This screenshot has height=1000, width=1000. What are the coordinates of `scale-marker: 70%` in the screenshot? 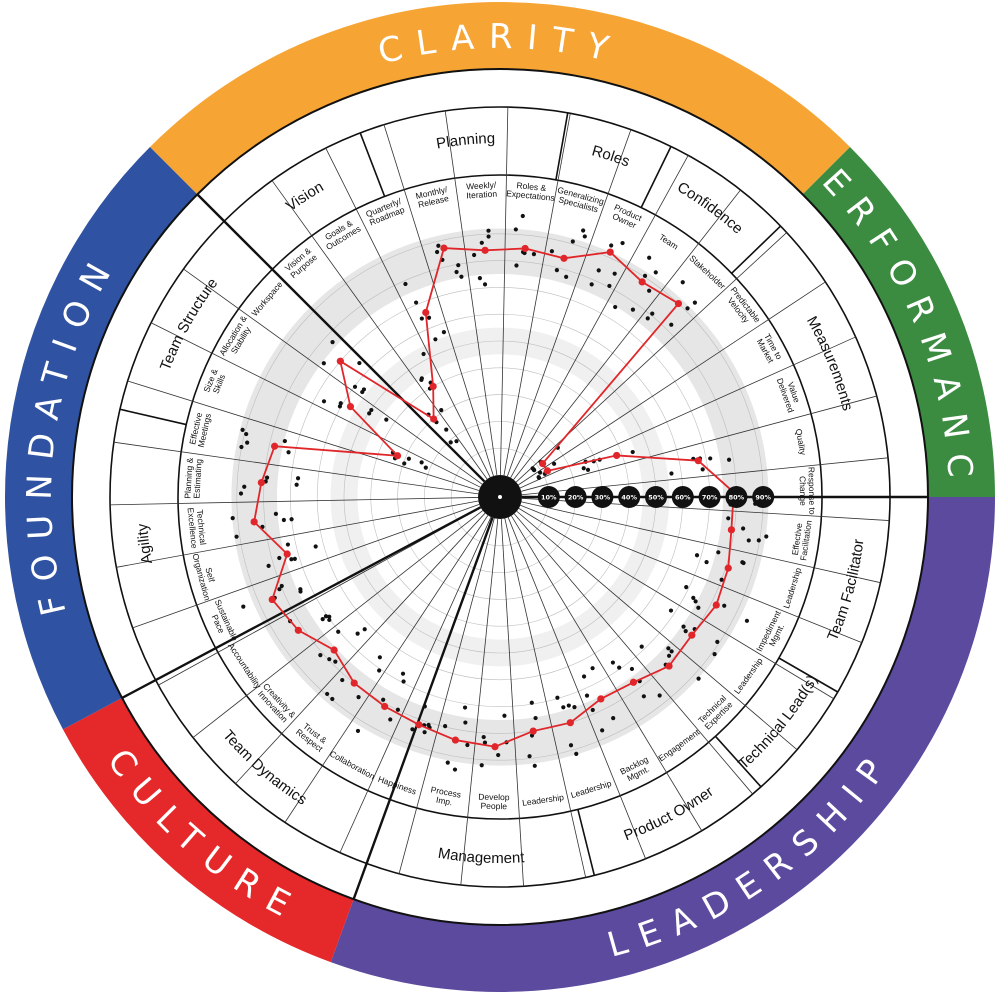 It's located at (709, 497).